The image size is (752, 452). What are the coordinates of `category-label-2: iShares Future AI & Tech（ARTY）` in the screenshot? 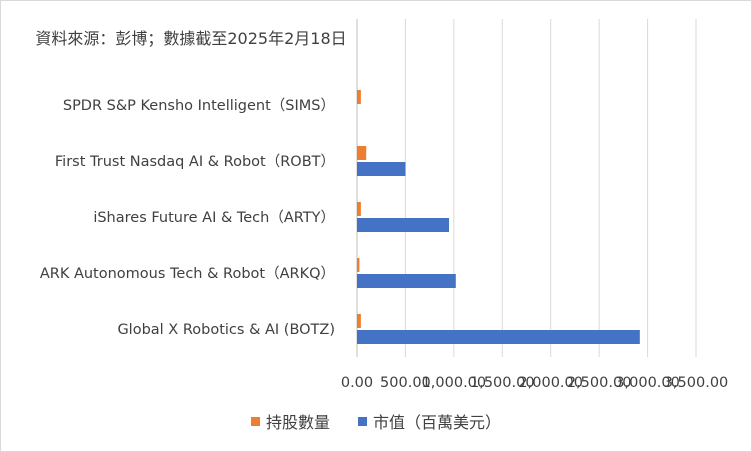 It's located at (214, 217).